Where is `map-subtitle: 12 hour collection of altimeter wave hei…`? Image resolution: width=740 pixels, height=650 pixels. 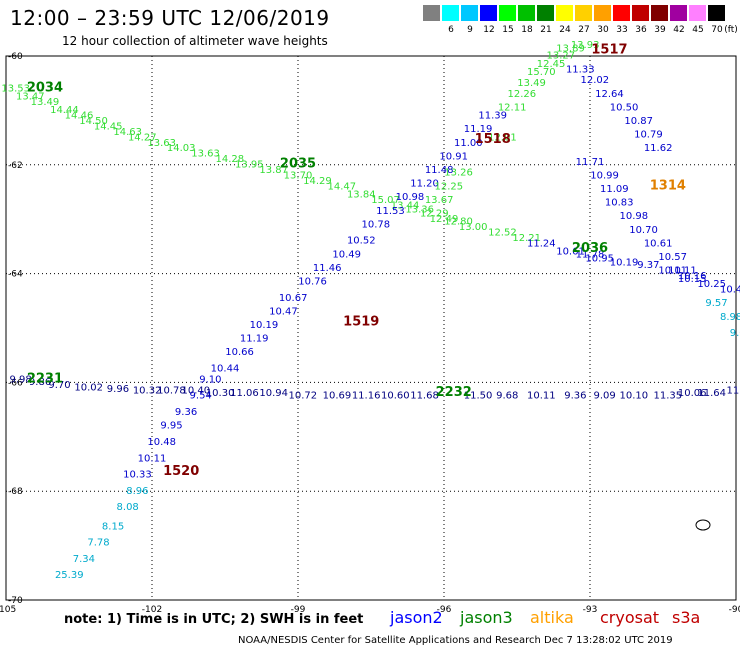
map-subtitle: 12 hour collection of altimeter wave hei… is located at coordinates (195, 41).